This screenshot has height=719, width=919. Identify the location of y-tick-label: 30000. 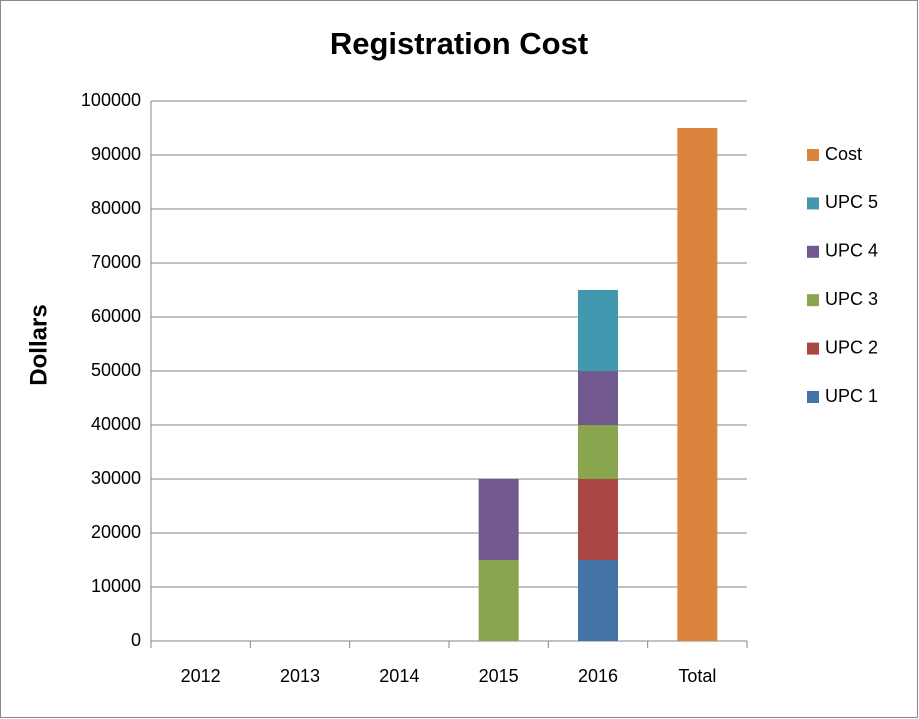
(116, 478).